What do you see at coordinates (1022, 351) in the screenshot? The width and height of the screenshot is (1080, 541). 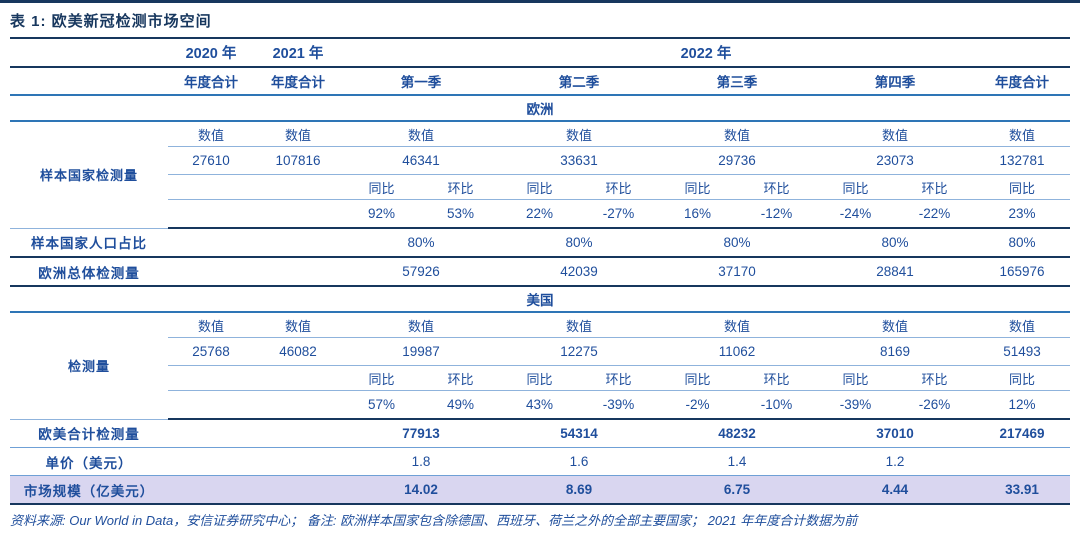 I see `value-cell: 51493` at bounding box center [1022, 351].